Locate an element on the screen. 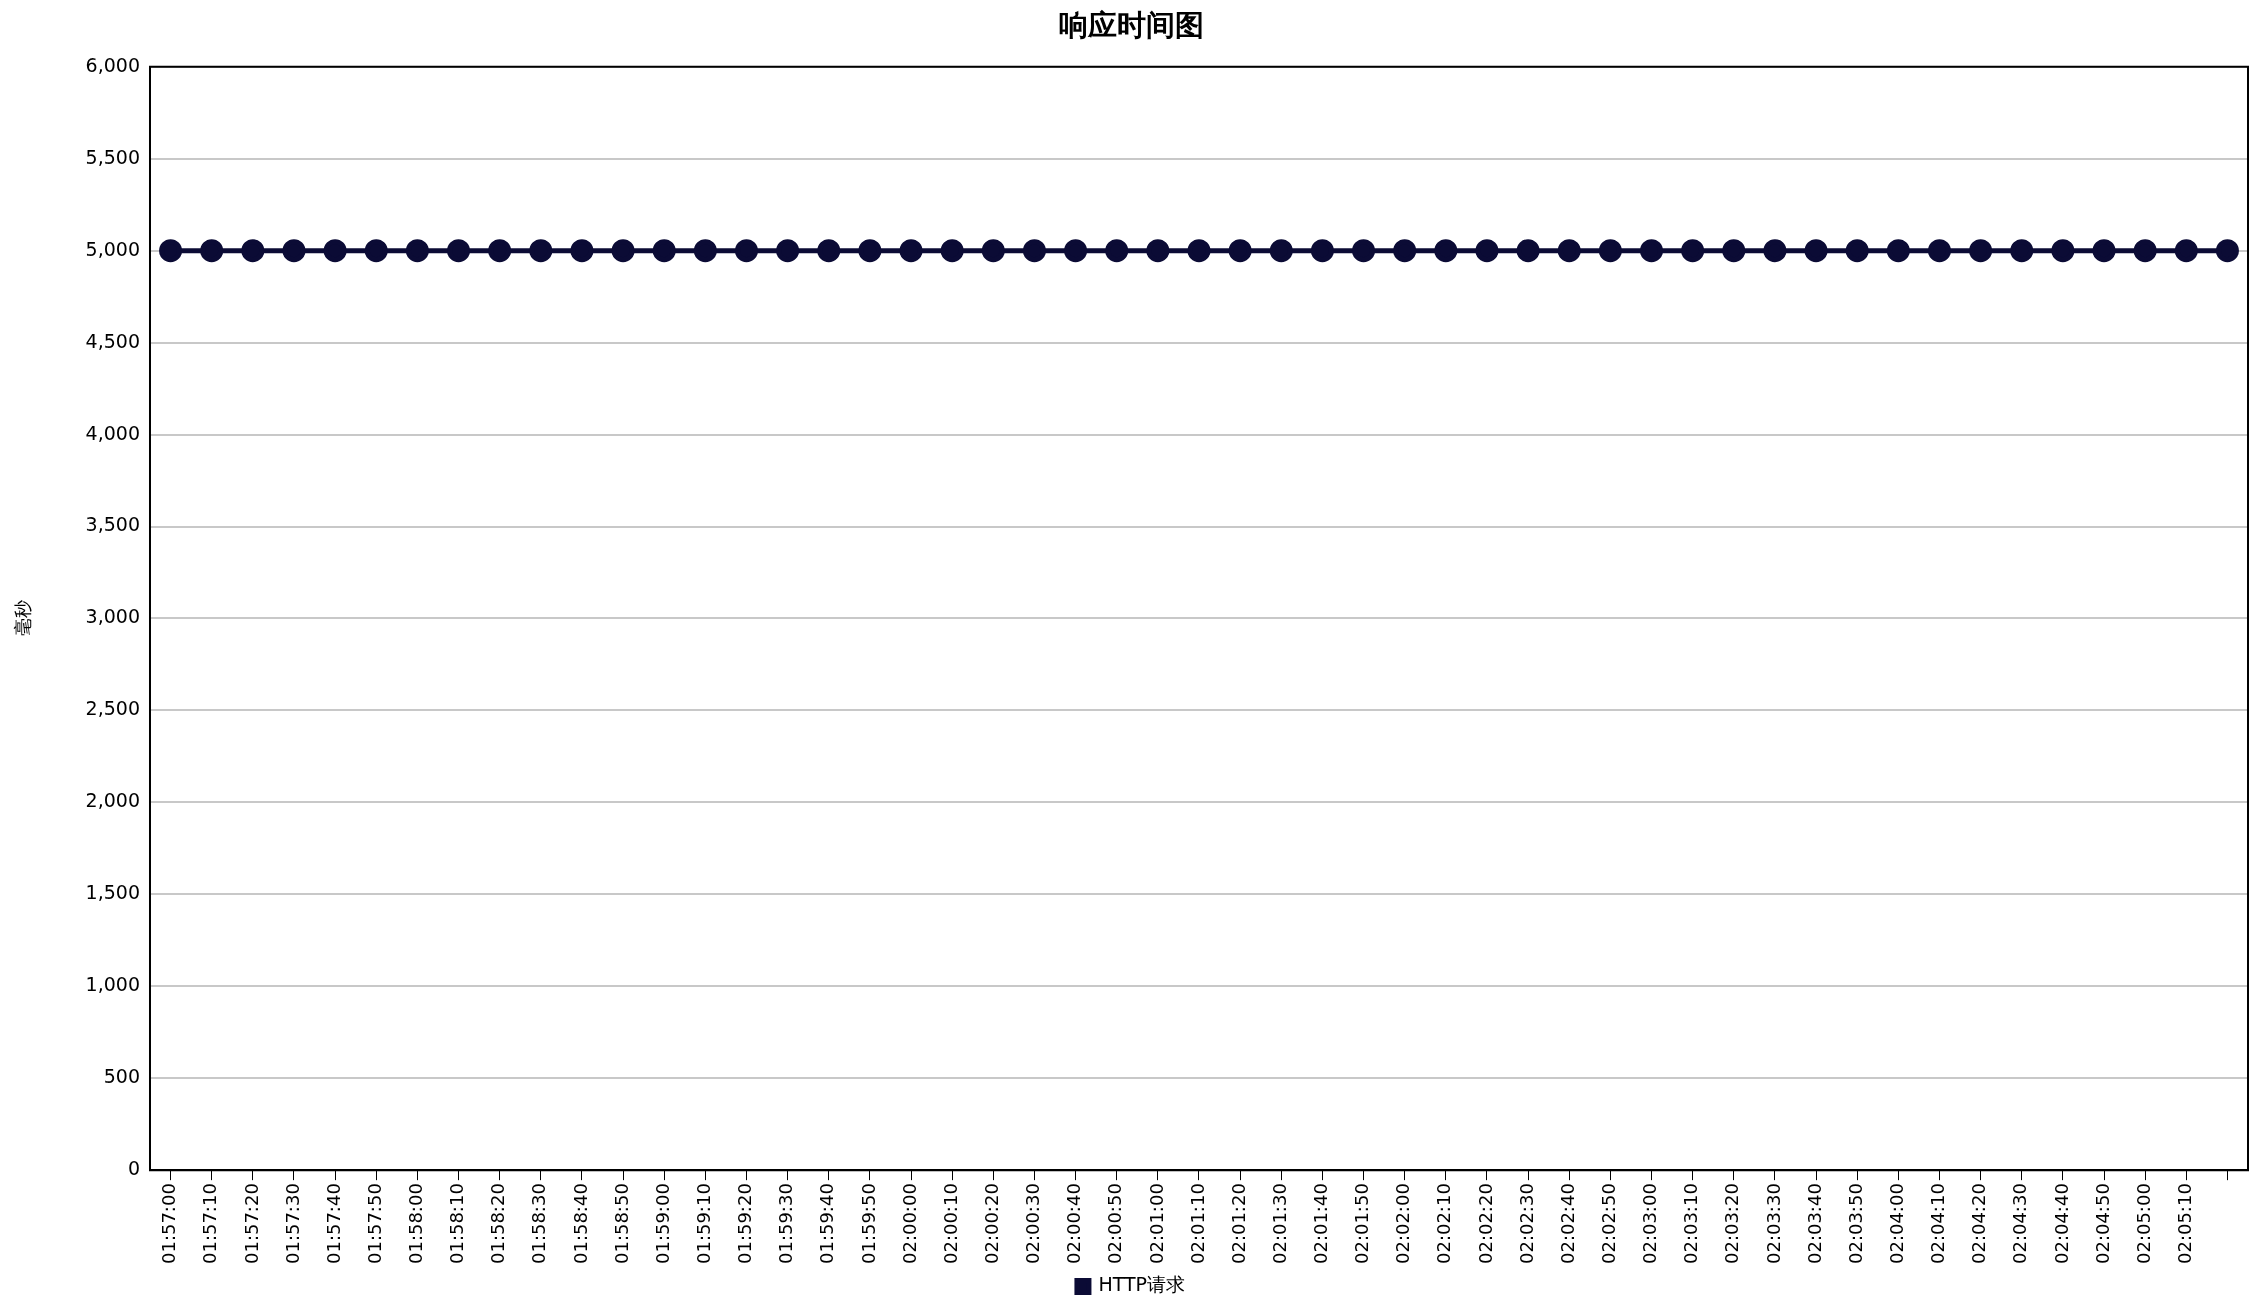 The height and width of the screenshot is (1316, 2262). x-tick-label: 01:59:50 is located at coordinates (868, 1223).